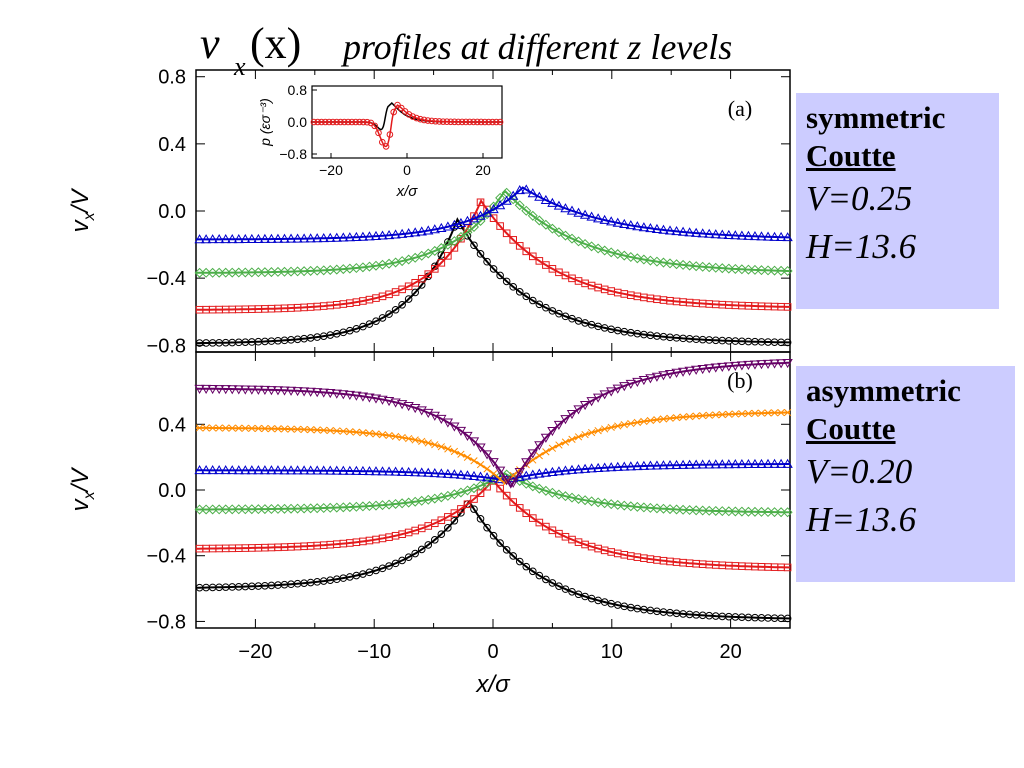  What do you see at coordinates (483, 170) in the screenshot?
I see `inset-x-tick-label: 20` at bounding box center [483, 170].